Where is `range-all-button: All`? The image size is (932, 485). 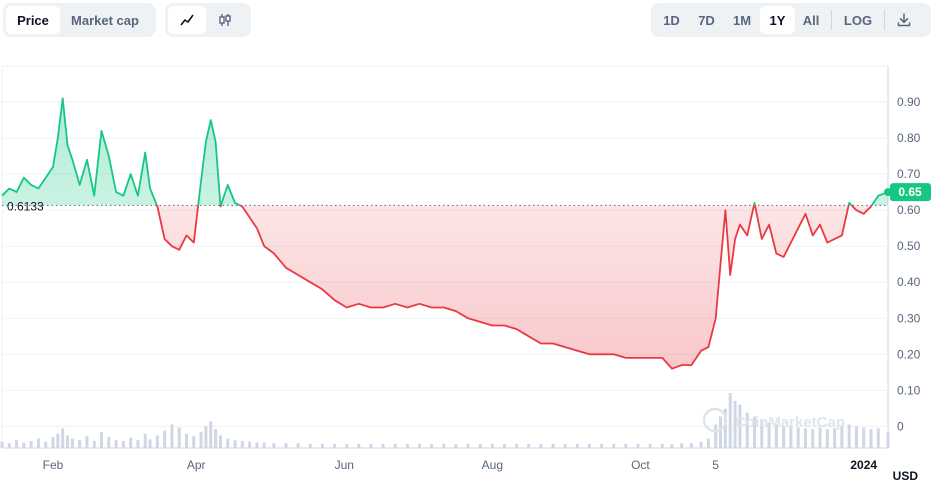
range-all-button: All is located at coordinates (811, 20).